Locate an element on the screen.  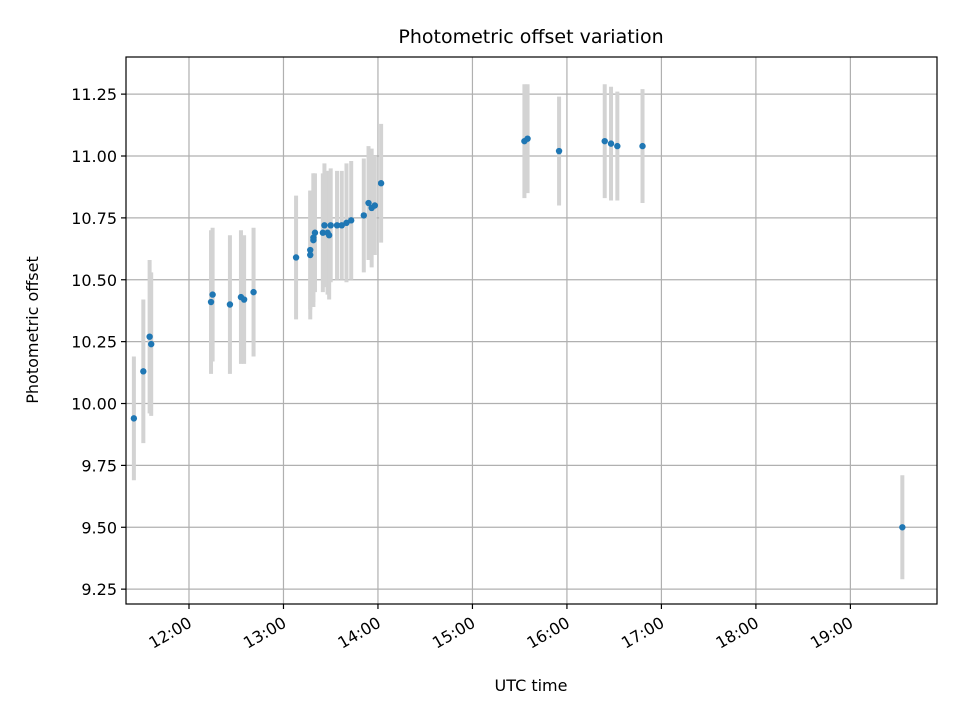
y-tick-label: 11.00 is located at coordinates (94, 156).